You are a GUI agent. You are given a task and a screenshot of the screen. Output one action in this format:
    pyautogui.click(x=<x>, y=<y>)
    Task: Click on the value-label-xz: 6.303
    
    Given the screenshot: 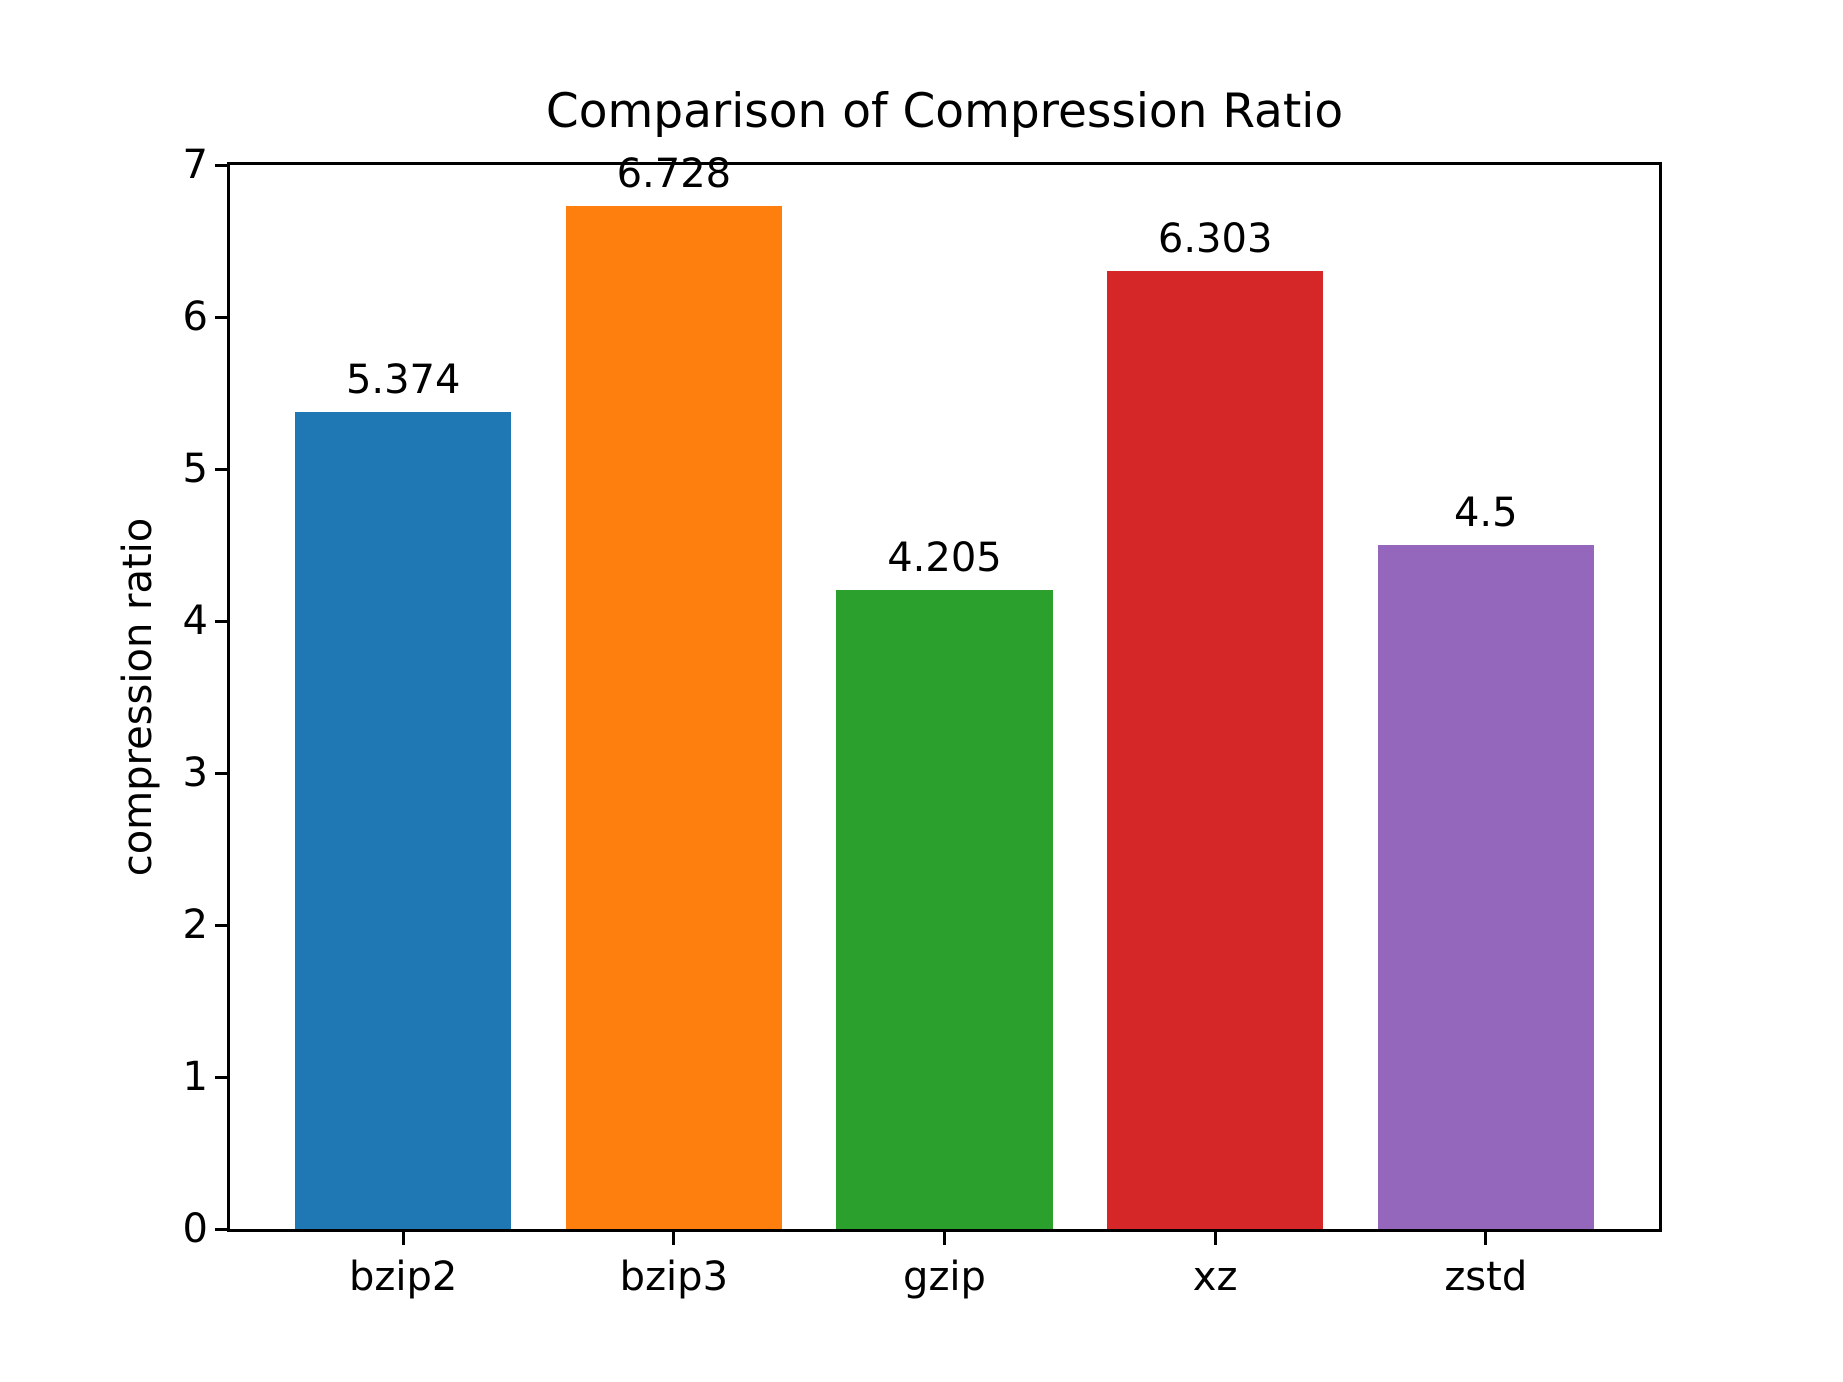 What is the action you would take?
    pyautogui.click(x=1215, y=238)
    